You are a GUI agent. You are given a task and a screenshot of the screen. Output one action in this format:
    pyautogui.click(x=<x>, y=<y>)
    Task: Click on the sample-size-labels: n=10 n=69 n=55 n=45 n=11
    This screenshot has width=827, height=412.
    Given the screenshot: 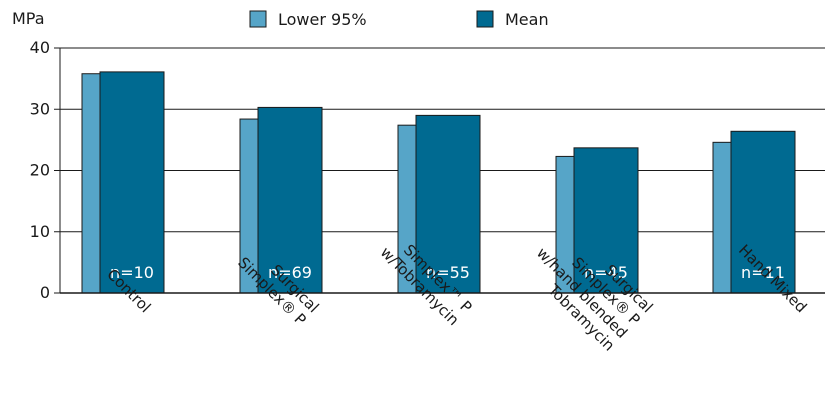 What is the action you would take?
    pyautogui.click(x=447, y=272)
    